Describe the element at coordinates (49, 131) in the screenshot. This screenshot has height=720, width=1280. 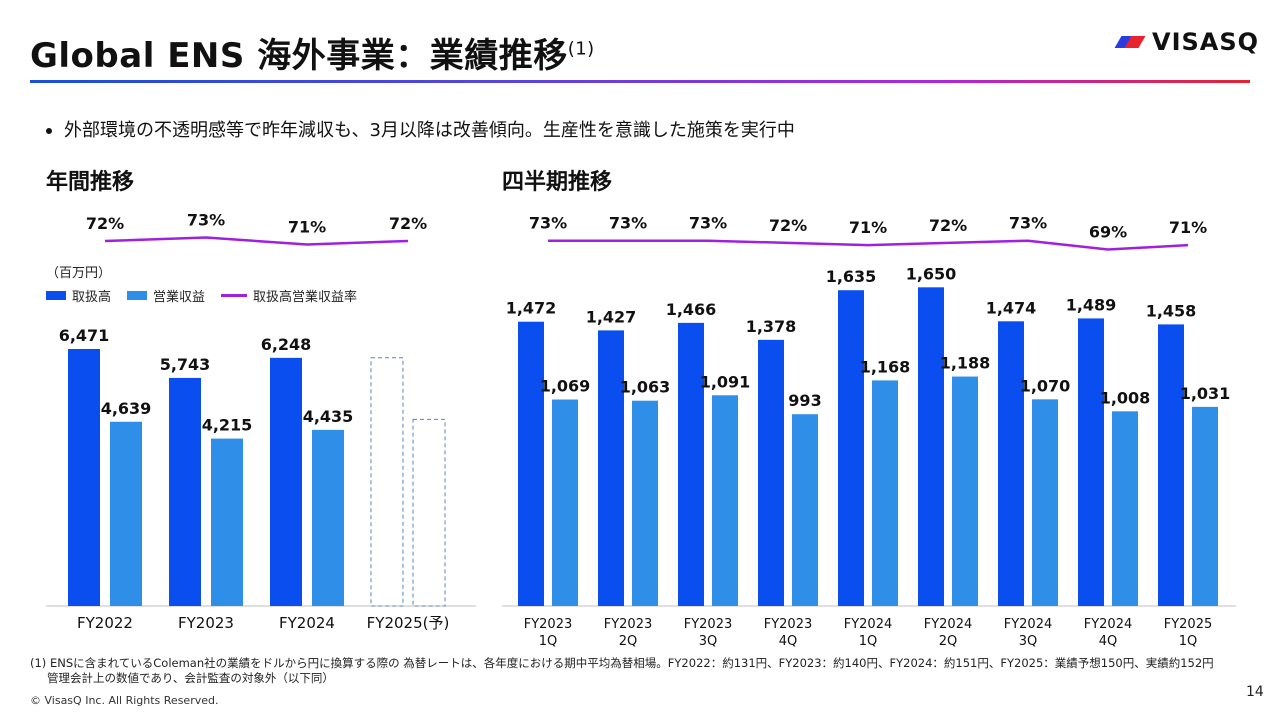
I see `bullet-dot-icon` at that location.